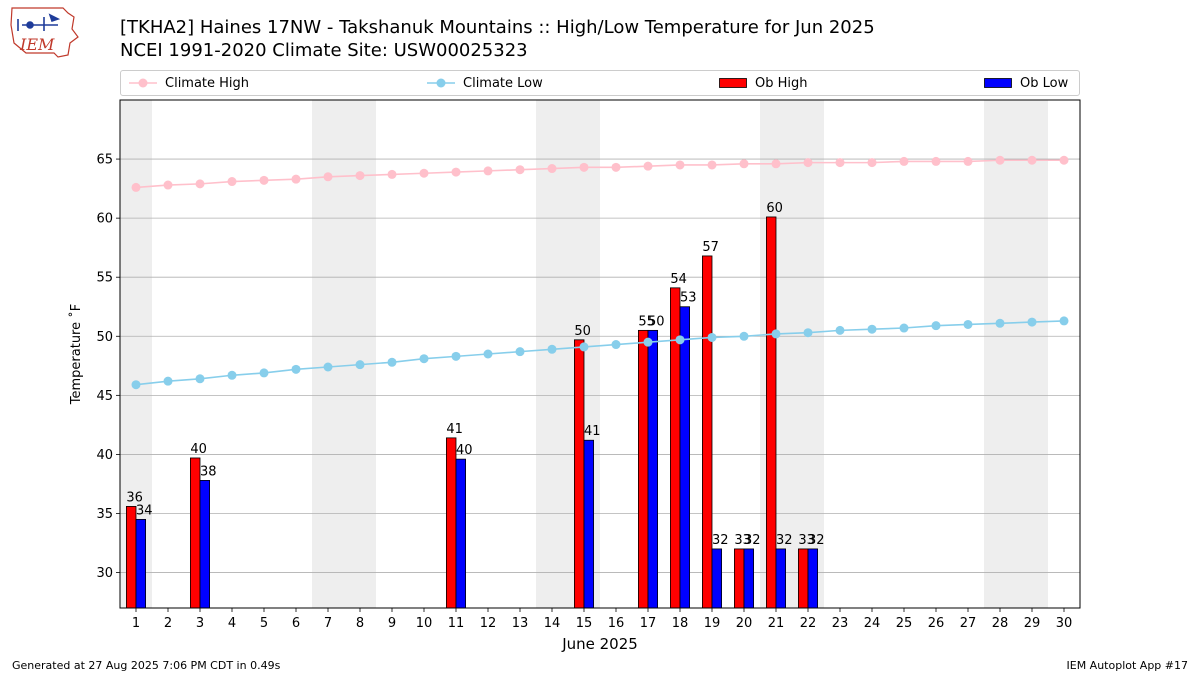 This screenshot has width=1200, height=675. Describe the element at coordinates (744, 623) in the screenshot. I see `xtick-label-20: 20` at that location.